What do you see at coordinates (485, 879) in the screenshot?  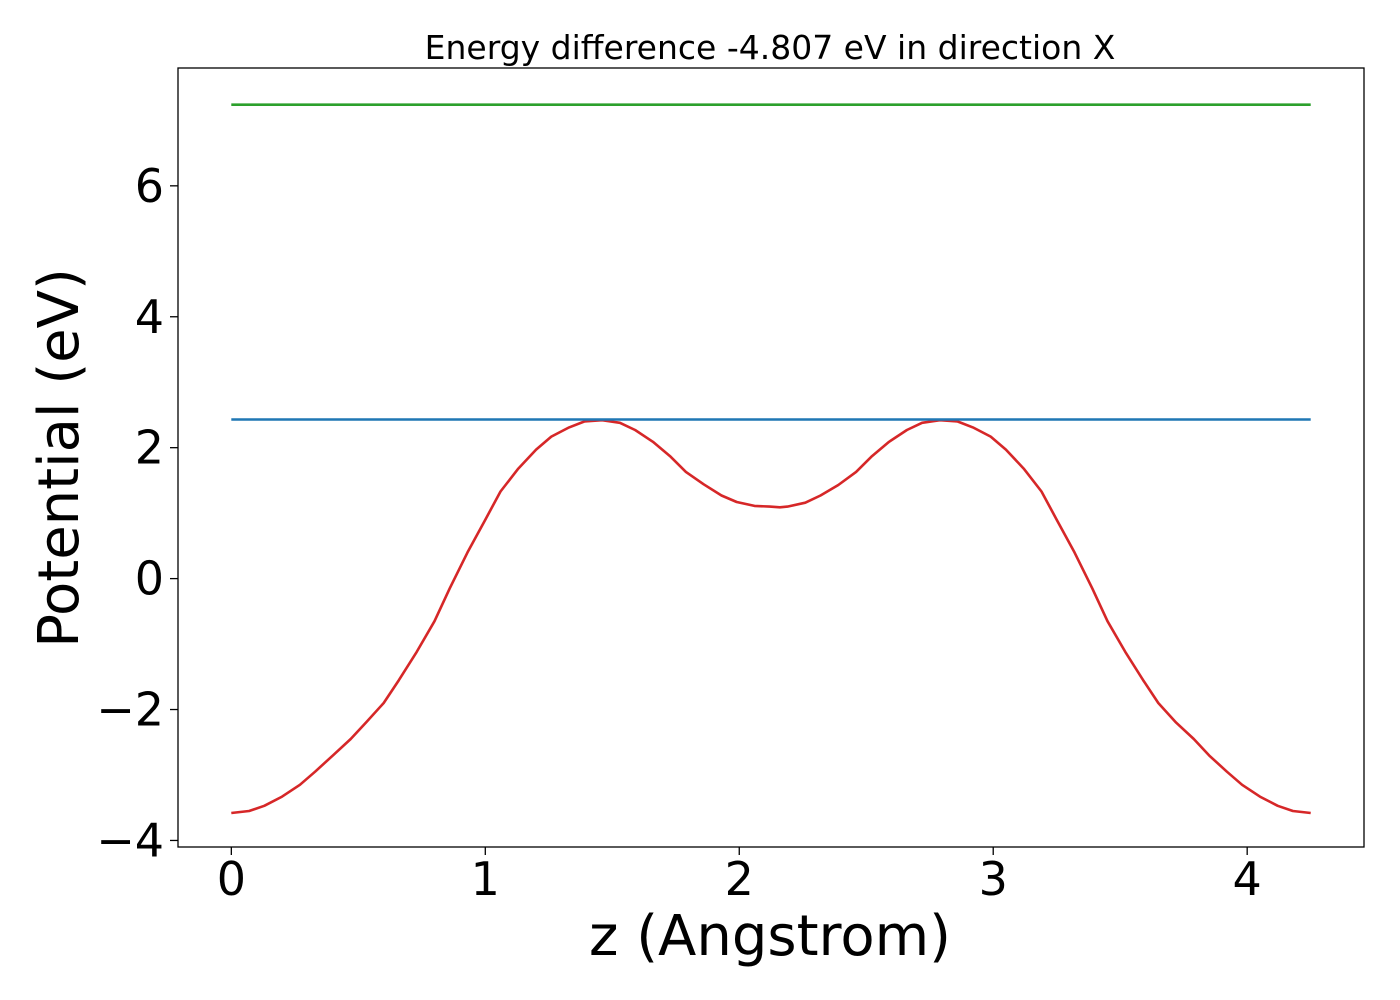 I see `x-tick-label: 1` at bounding box center [485, 879].